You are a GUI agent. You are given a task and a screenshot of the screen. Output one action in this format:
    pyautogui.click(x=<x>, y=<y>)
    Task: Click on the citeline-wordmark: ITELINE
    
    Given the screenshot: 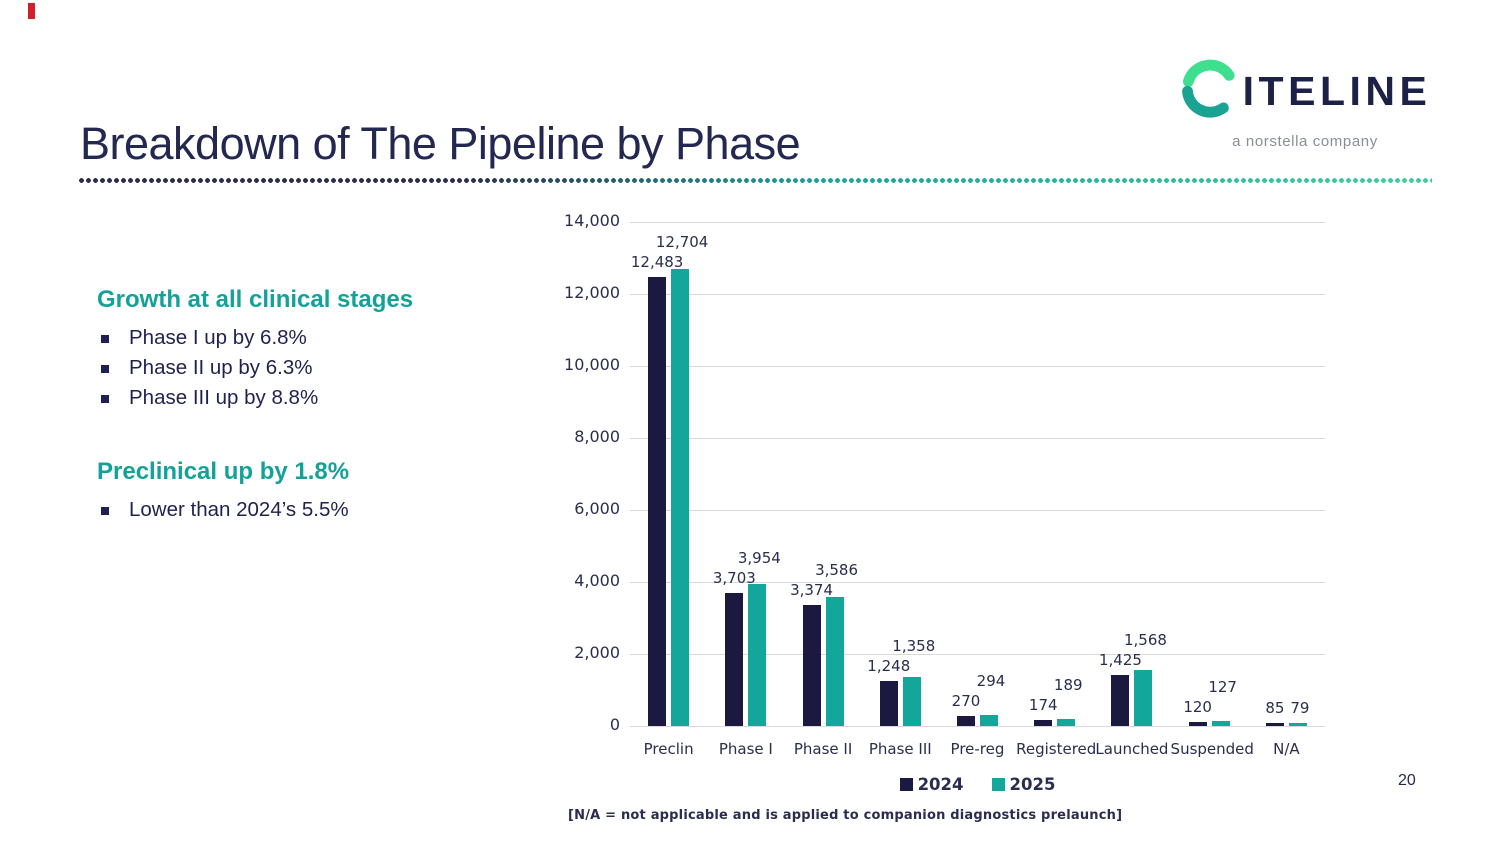 What is the action you would take?
    pyautogui.click(x=1337, y=91)
    